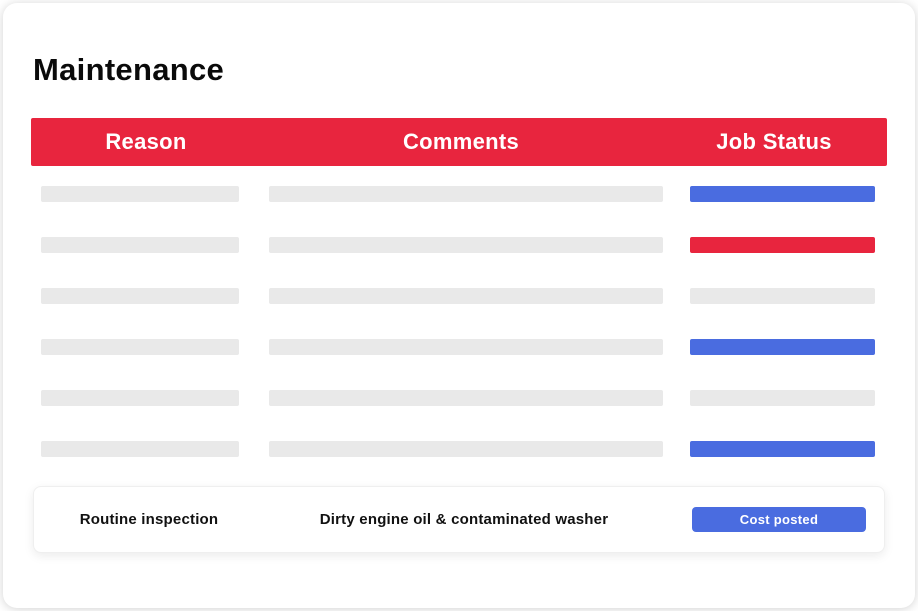  What do you see at coordinates (464, 519) in the screenshot?
I see `comments-cell: Dirty engine oil & contaminated washer` at bounding box center [464, 519].